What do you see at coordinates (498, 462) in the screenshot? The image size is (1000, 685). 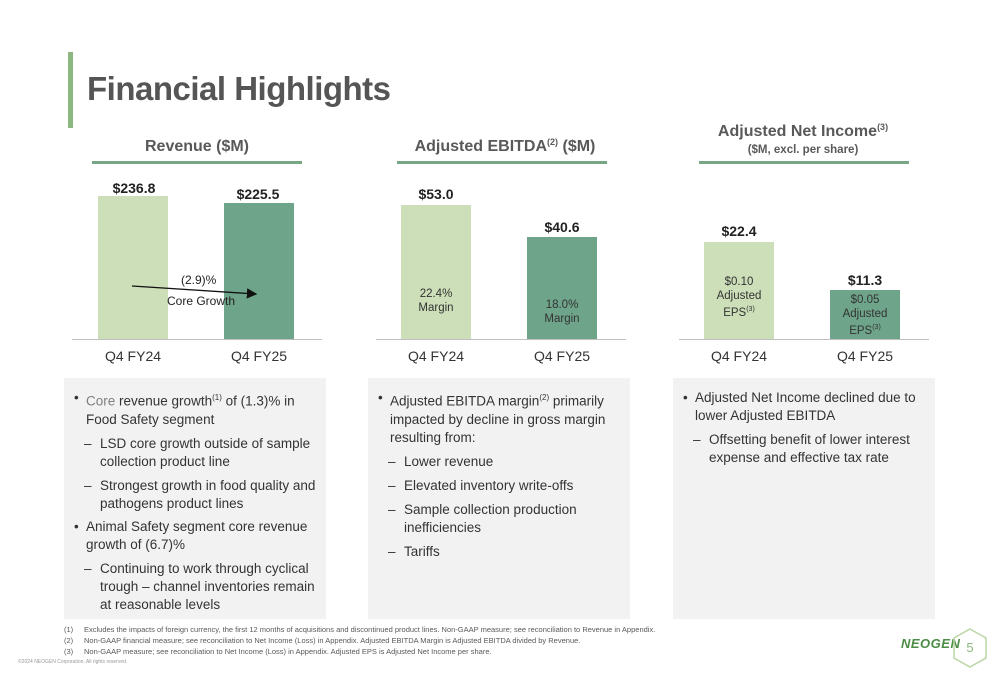 I see `ebitda-sub-bullet-1: Lower revenue` at bounding box center [498, 462].